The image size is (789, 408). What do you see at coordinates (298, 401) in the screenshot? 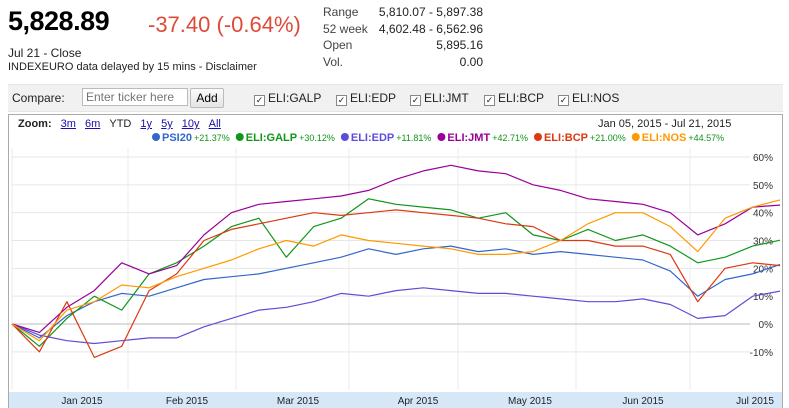
I see `x-tick-label: Mar 2015` at bounding box center [298, 401].